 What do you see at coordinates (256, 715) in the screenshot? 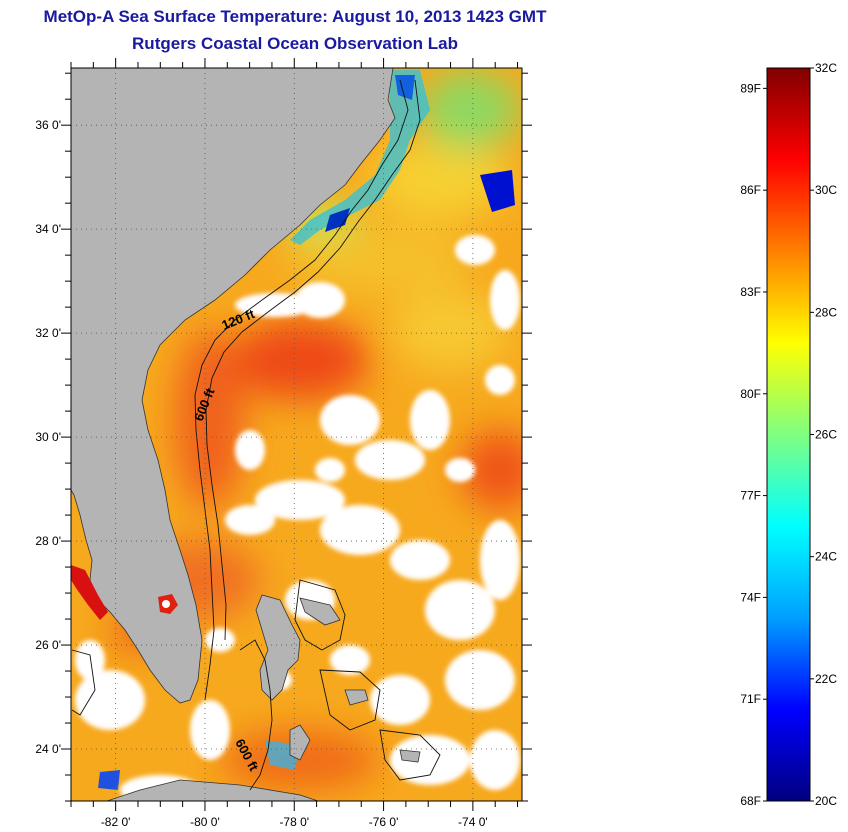
I see `contour-600ft-straits` at bounding box center [256, 715].